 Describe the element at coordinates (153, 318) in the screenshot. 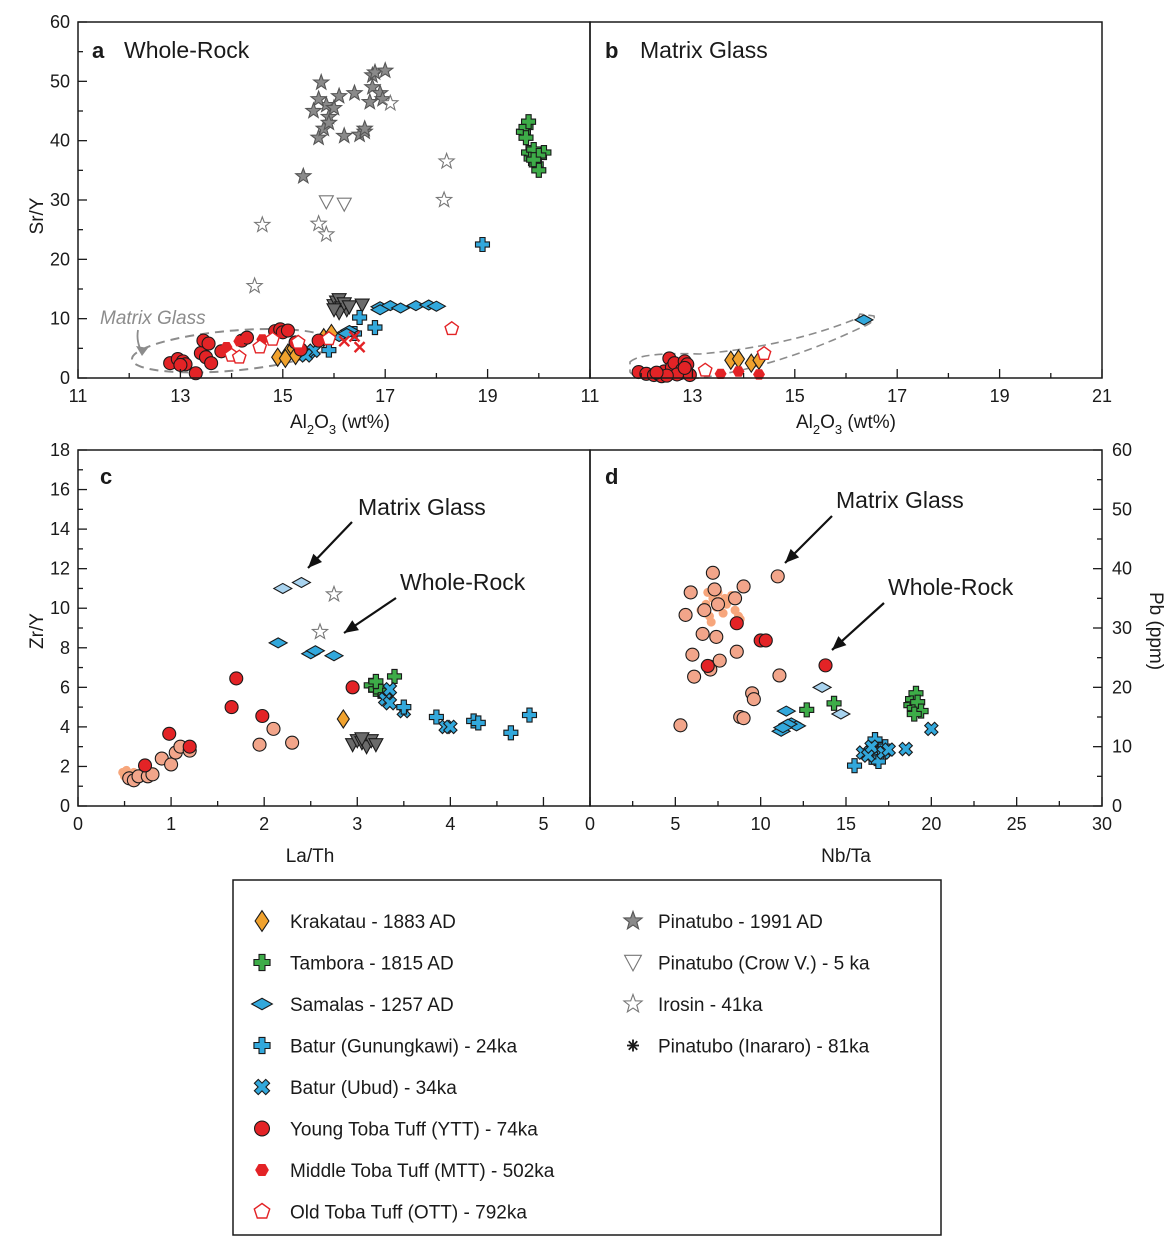

I see `panel-a-matrix-glass-note: Matrix Glass` at that location.